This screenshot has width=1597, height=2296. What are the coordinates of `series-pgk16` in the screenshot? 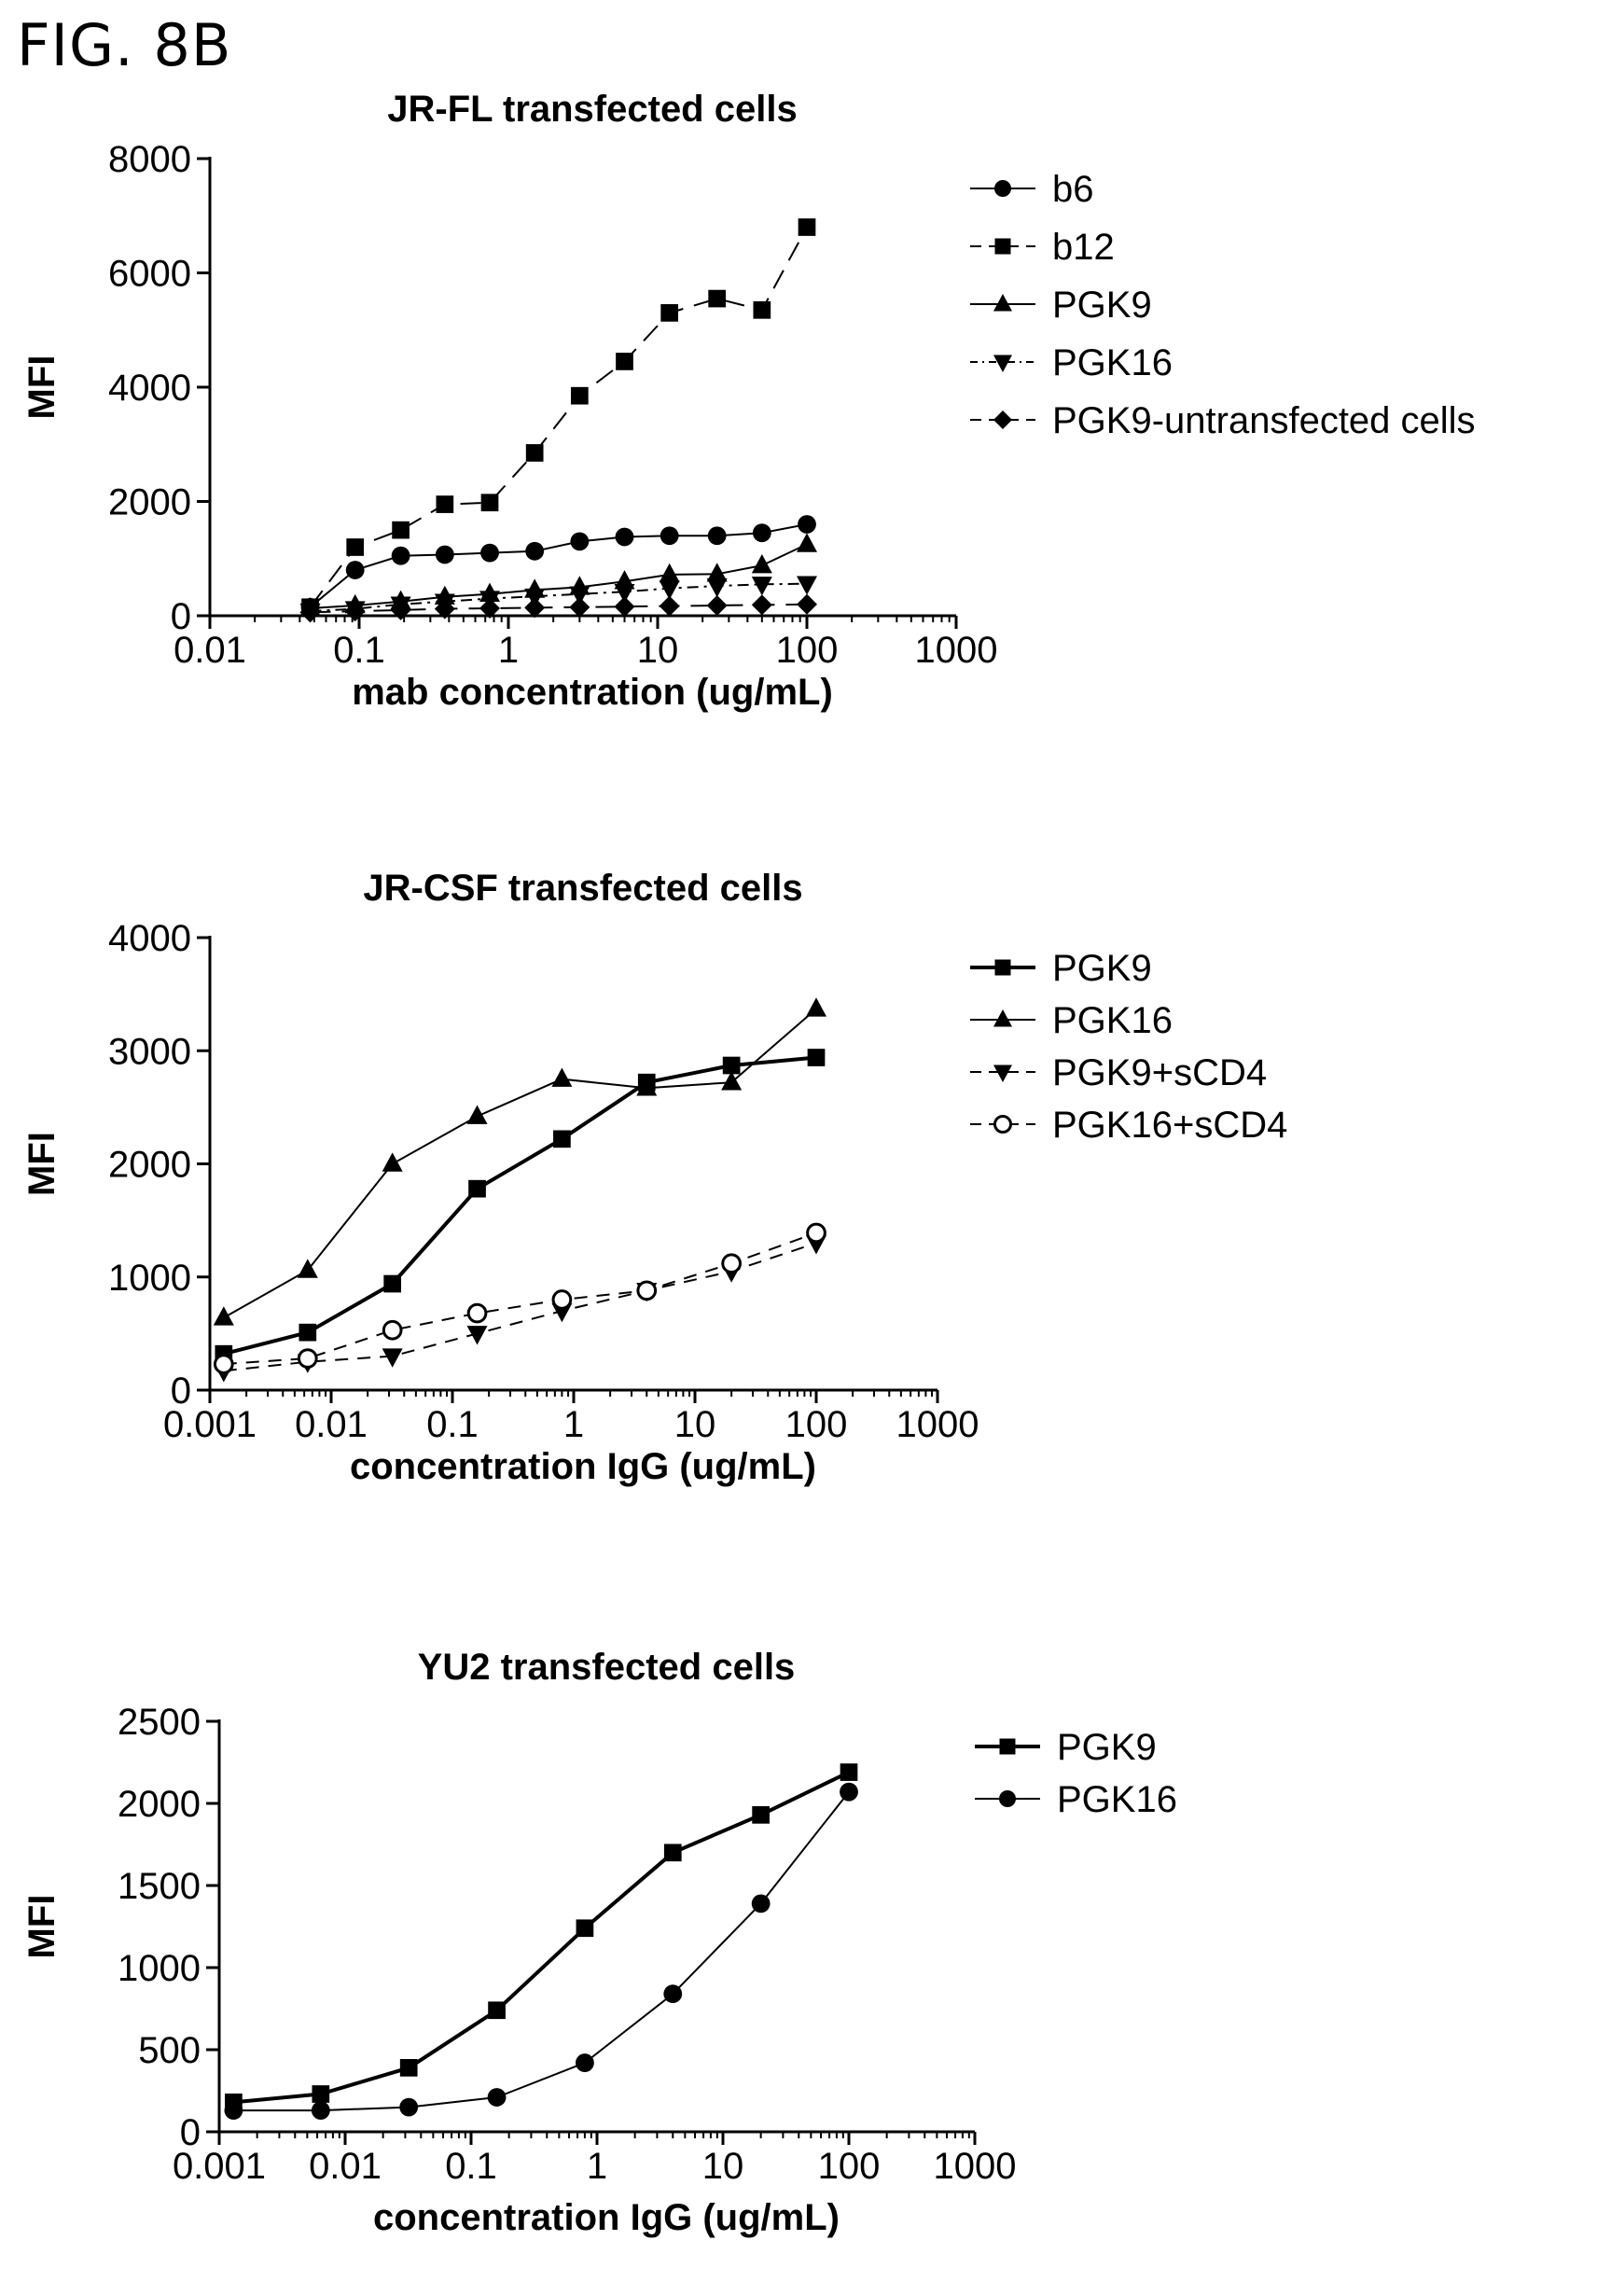 It's located at (520, 1161).